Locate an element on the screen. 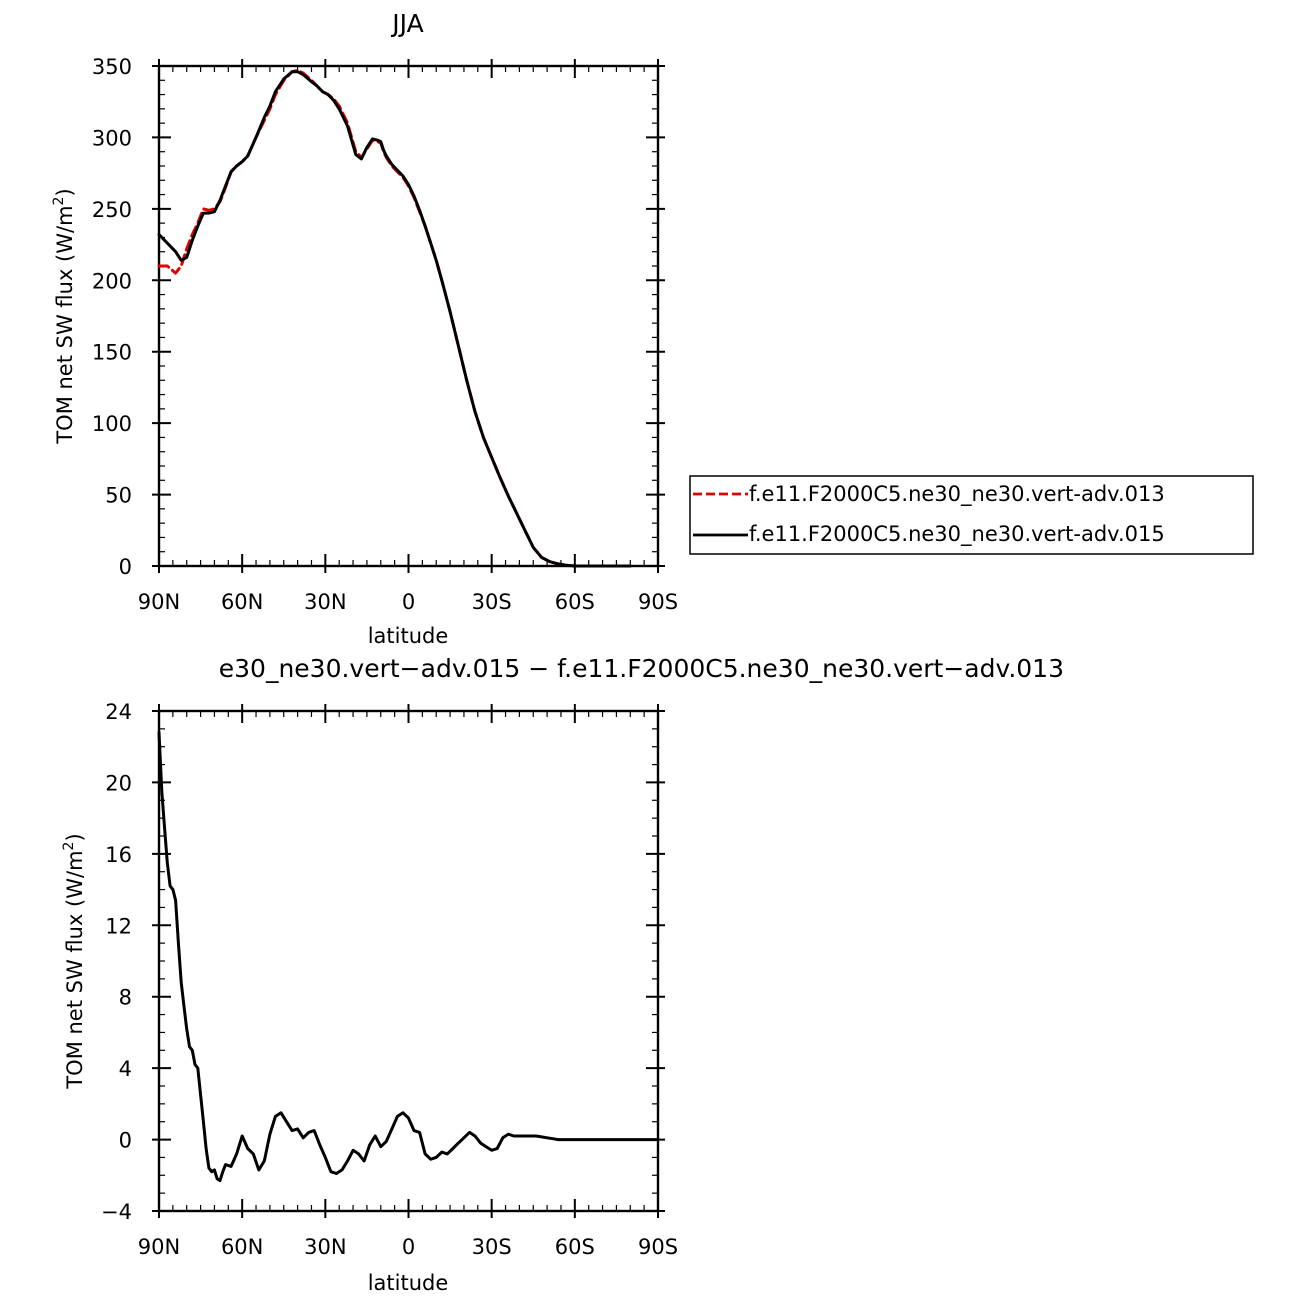  top-x-tick-label: 90N is located at coordinates (159, 602).